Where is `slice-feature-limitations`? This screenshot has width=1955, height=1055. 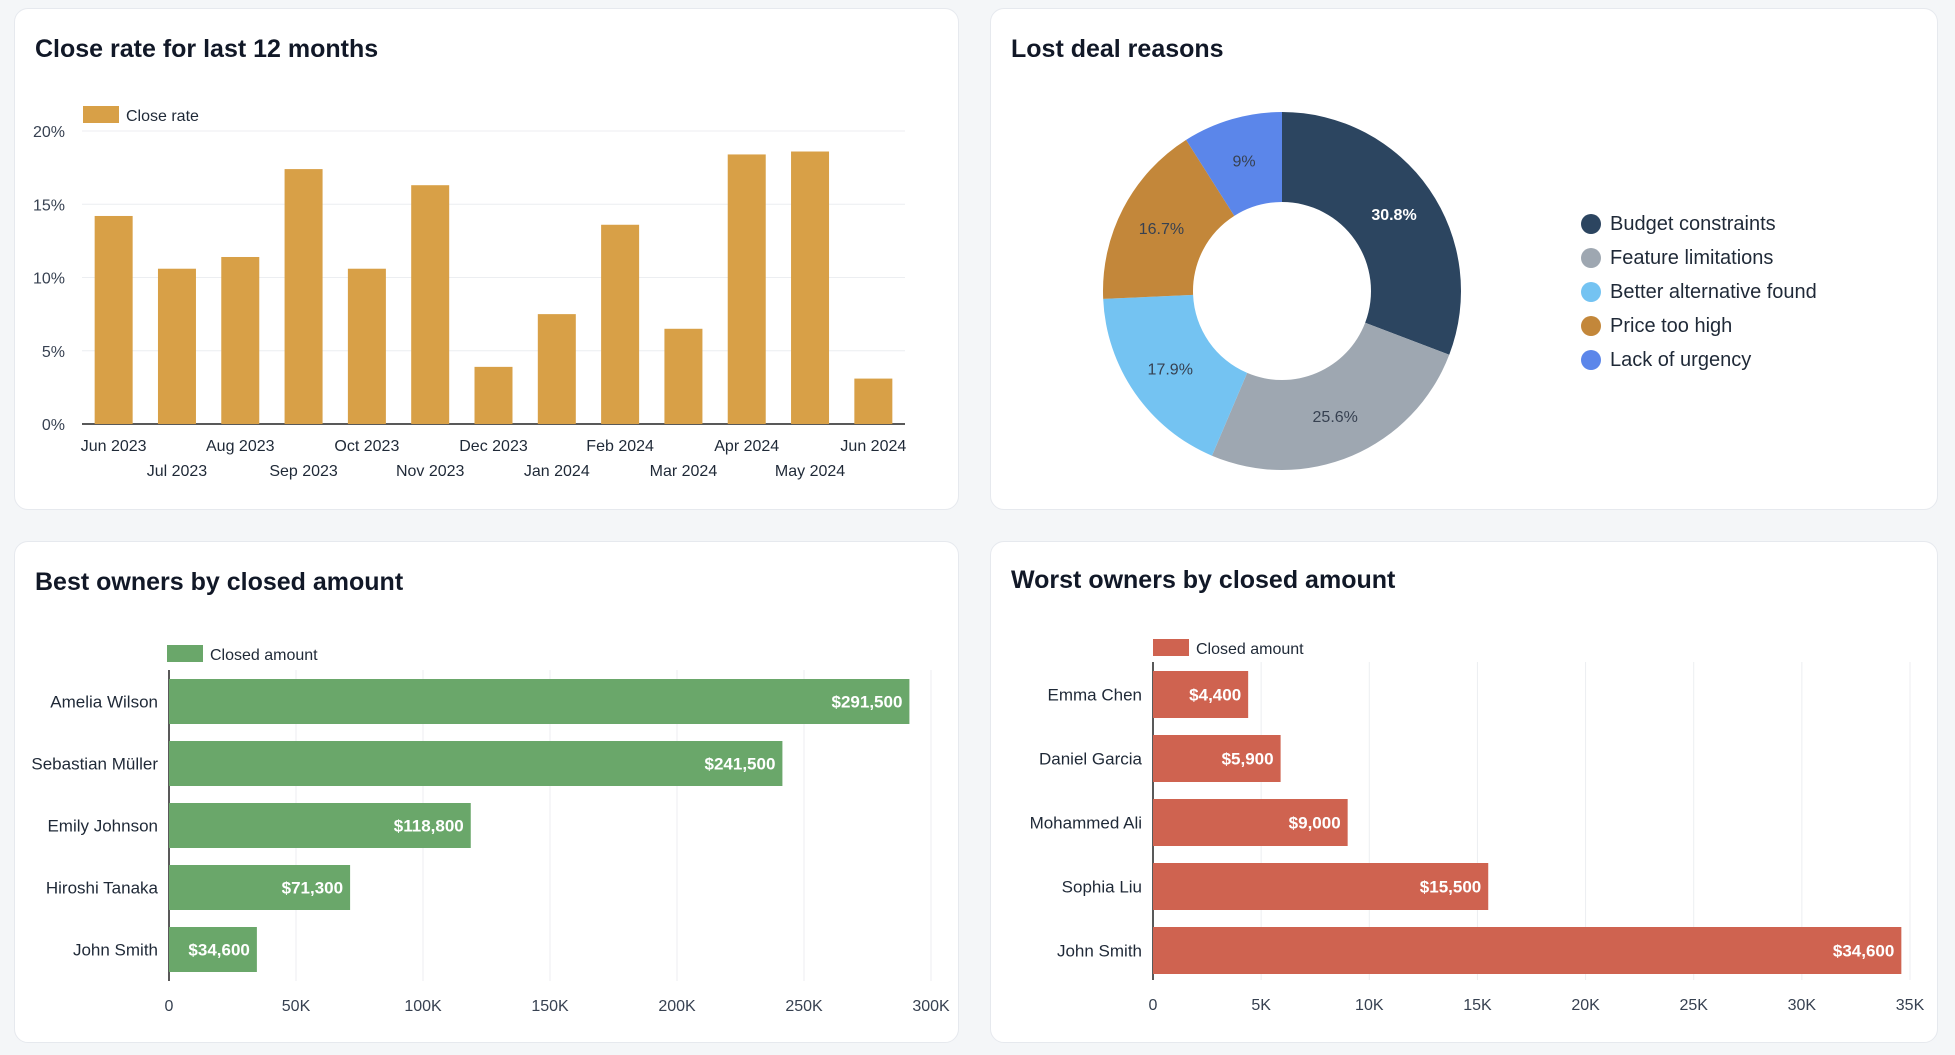
slice-feature-limitations is located at coordinates (1330, 396).